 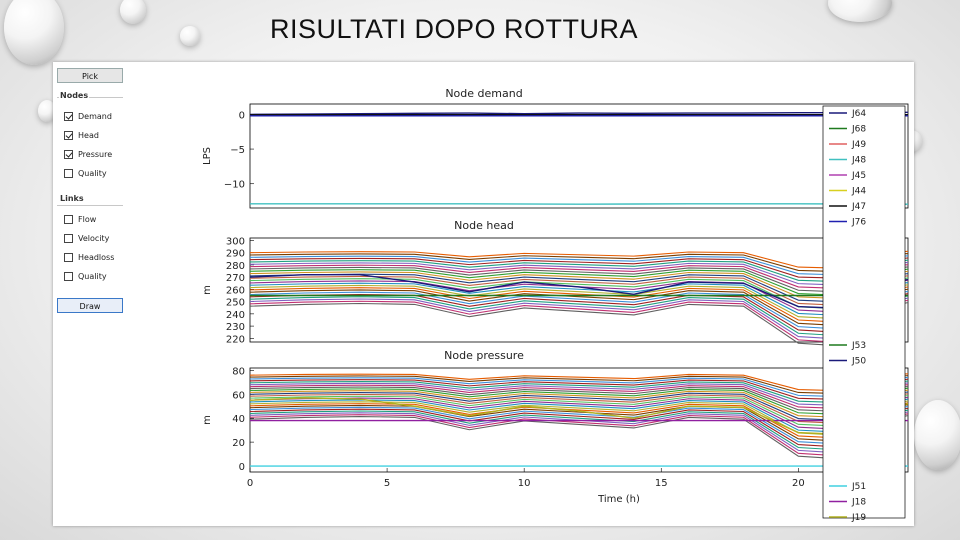 I want to click on legend-box, so click(x=864, y=312).